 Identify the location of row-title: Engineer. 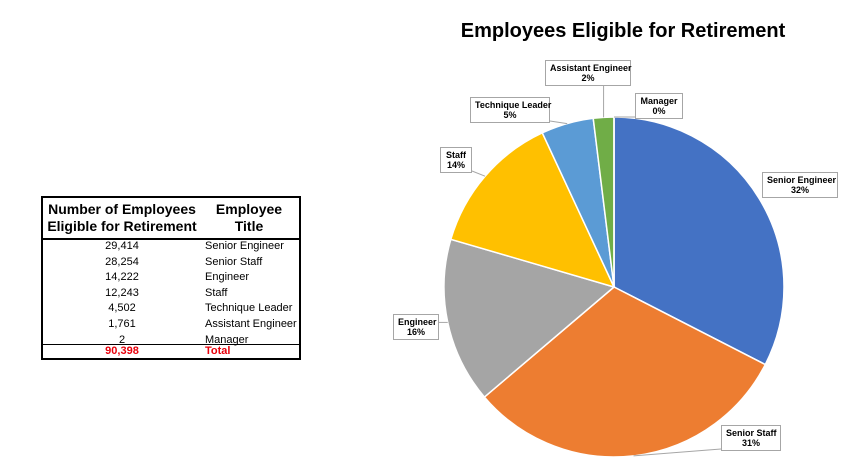
(227, 277).